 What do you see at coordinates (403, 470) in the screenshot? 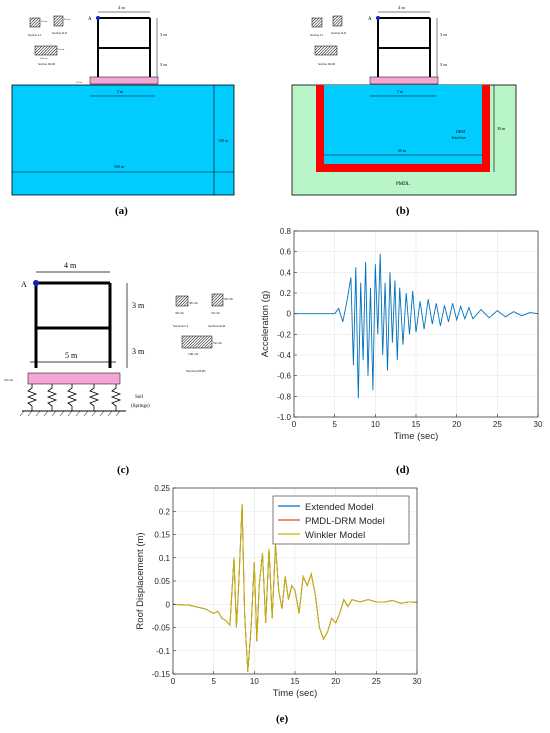
I see `panel-d-caption: (d)` at bounding box center [403, 470].